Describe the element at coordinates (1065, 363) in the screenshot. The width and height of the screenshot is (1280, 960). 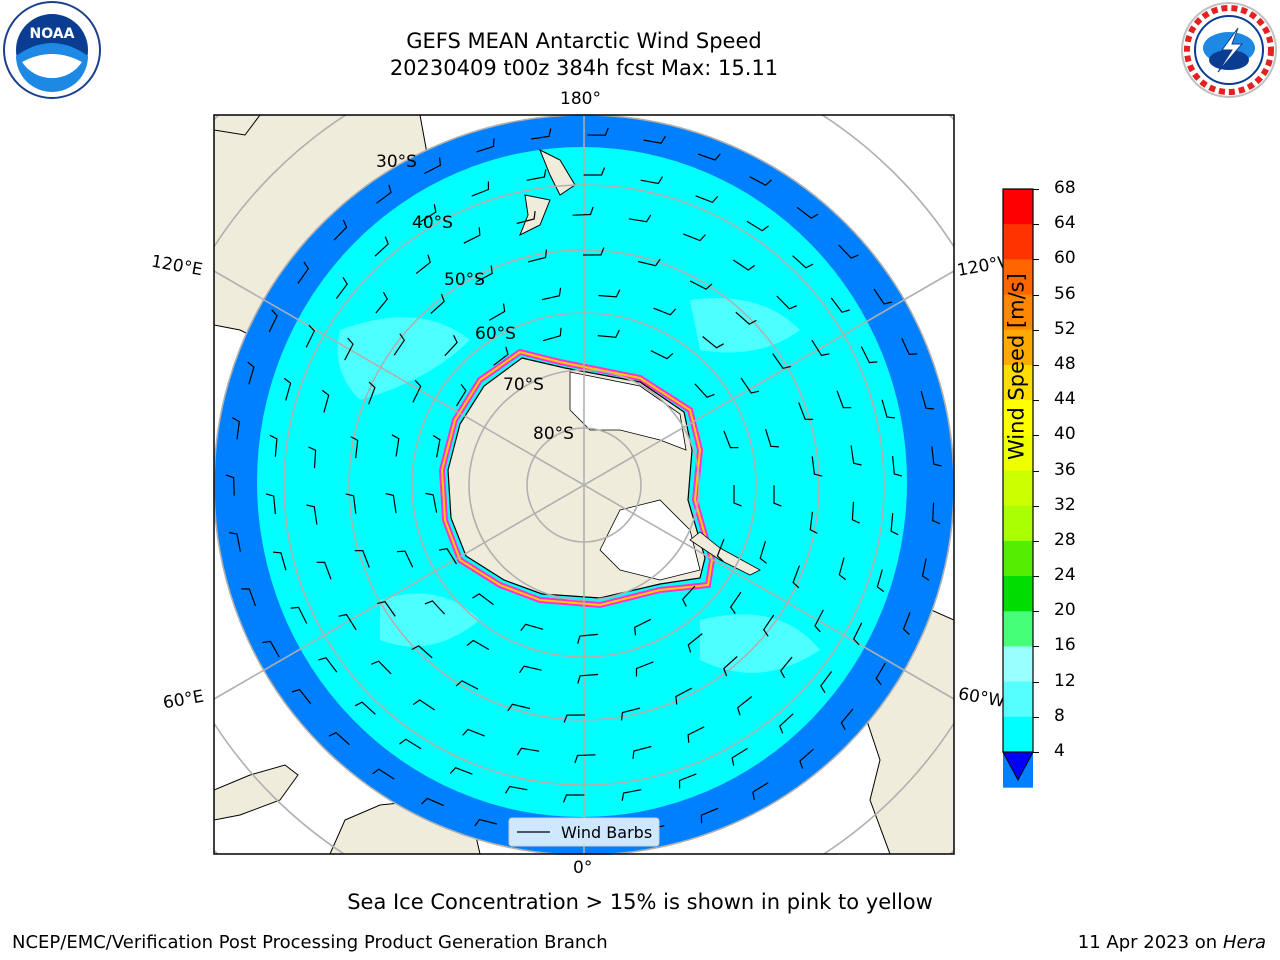
I see `colorbar-tick-label: 48` at that location.